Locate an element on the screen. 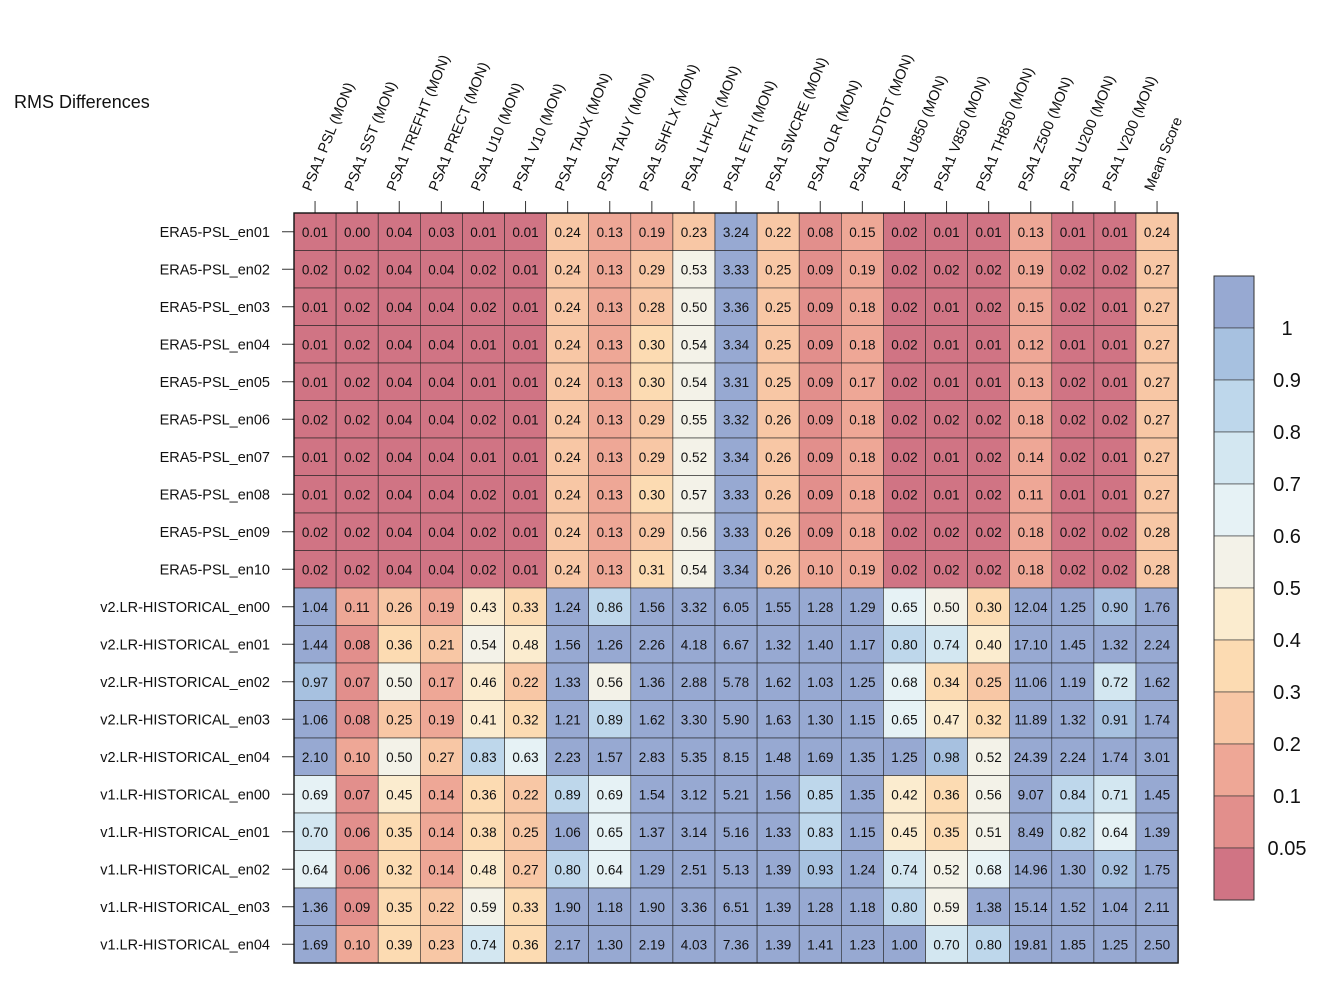 Image resolution: width=1325 pixels, height=994 pixels. row-label: v1.LR-HISTORICAL_en04 is located at coordinates (185, 945).